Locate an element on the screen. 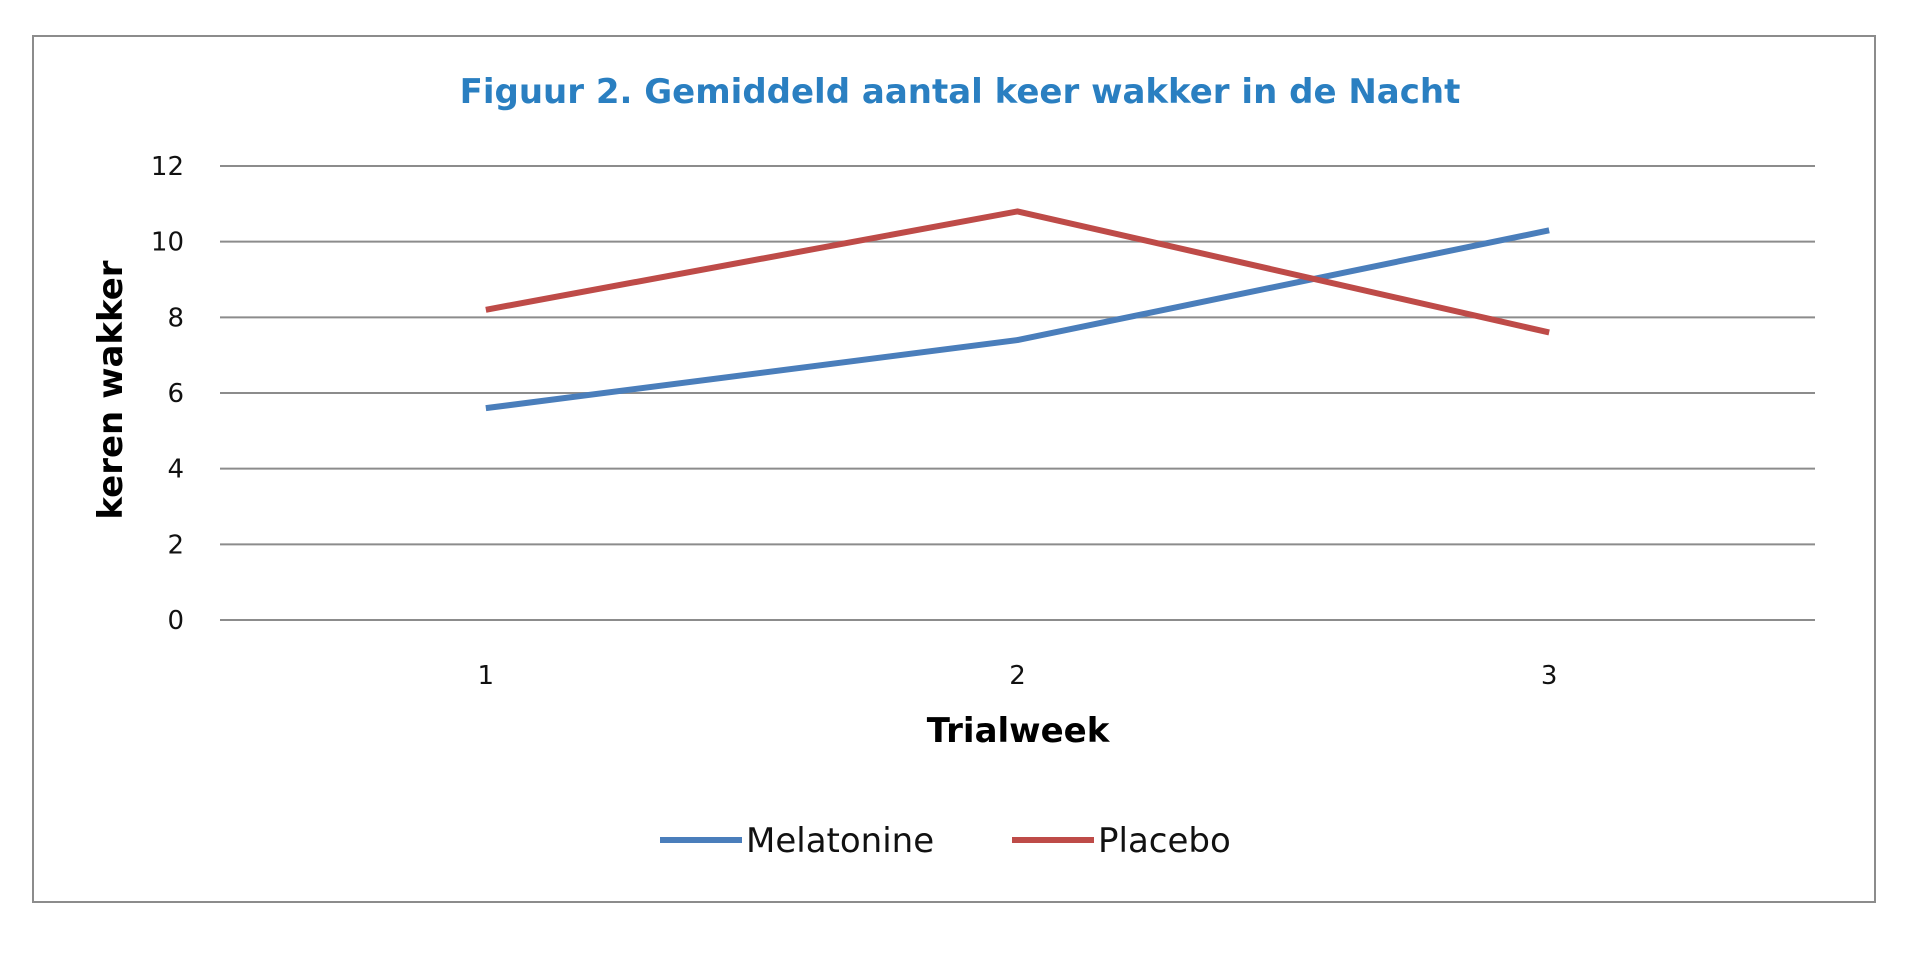  x-tick-label: 3 is located at coordinates (1549, 676).